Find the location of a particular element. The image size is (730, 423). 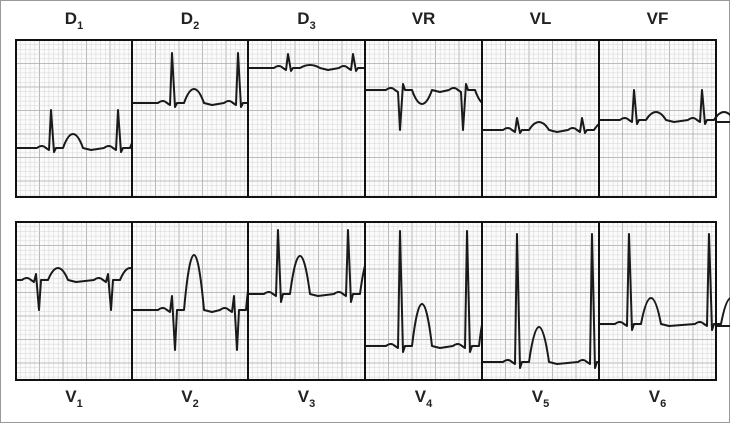

lead-label: VF is located at coordinates (658, 18).